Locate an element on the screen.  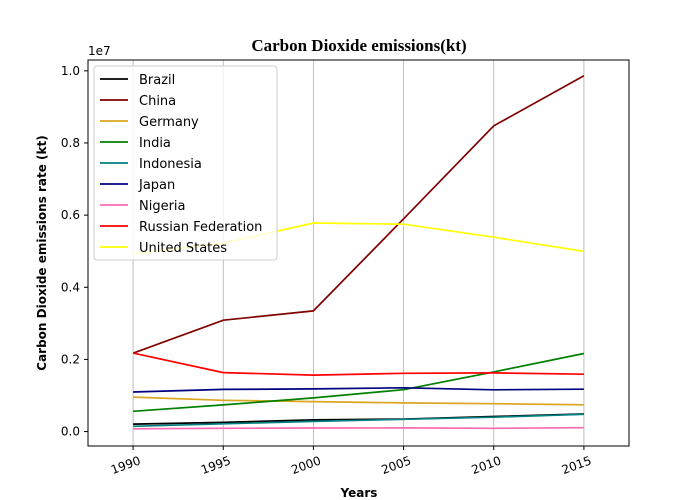
y-axis-scale-label: 1e7 is located at coordinates (99, 51).